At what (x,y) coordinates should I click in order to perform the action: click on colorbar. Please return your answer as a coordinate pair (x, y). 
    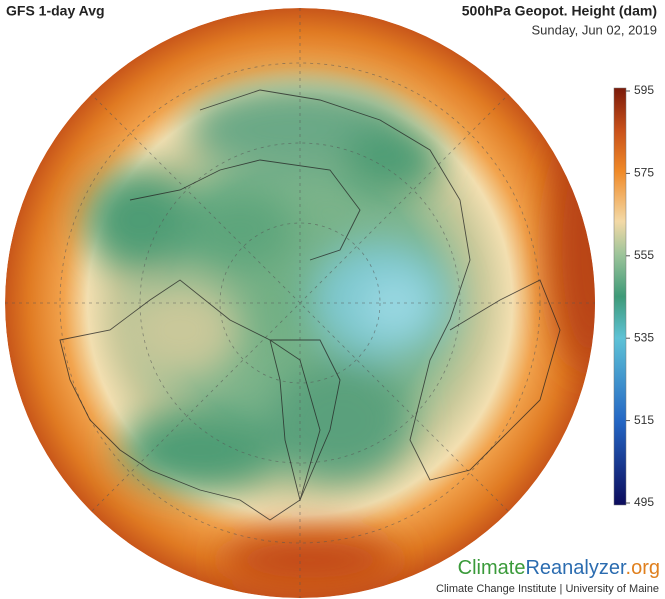
    Looking at the image, I should click on (620, 296).